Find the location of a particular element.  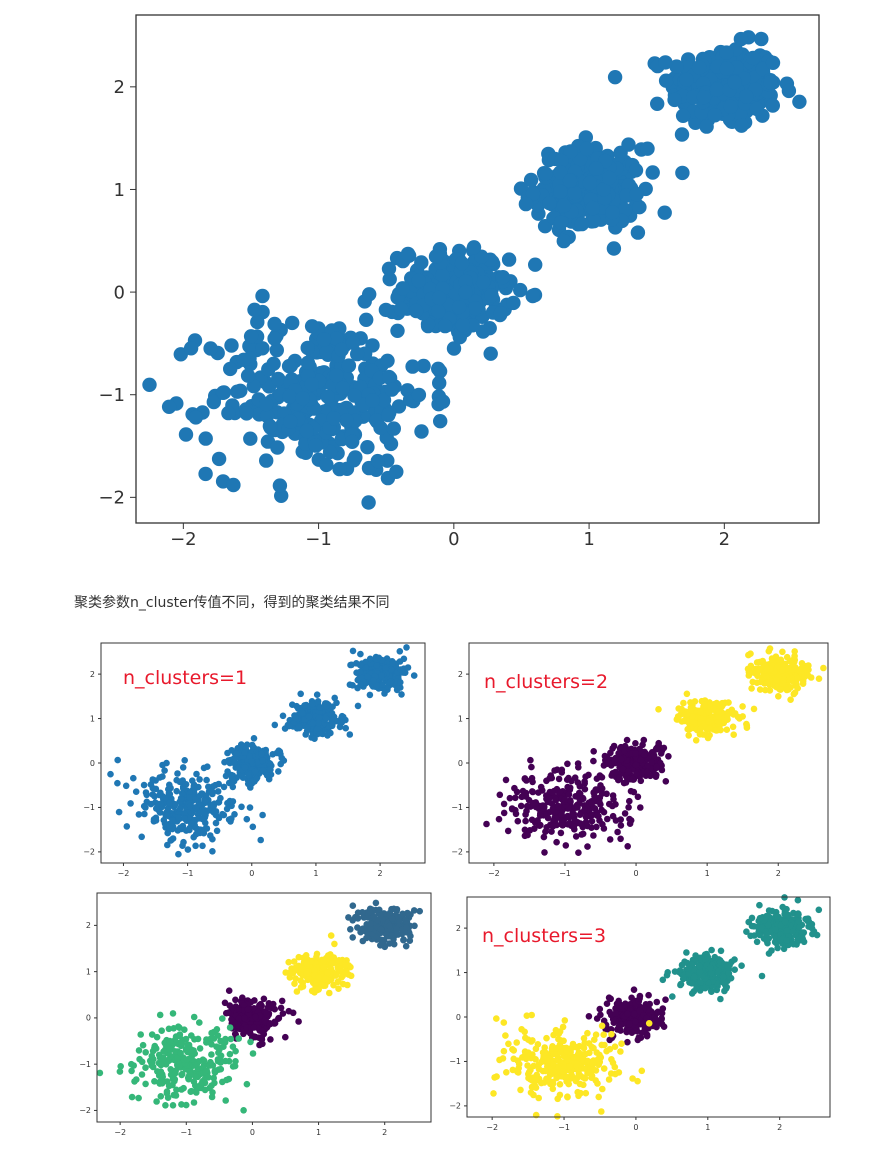

y-tick-label: 2 is located at coordinates (92, 674).